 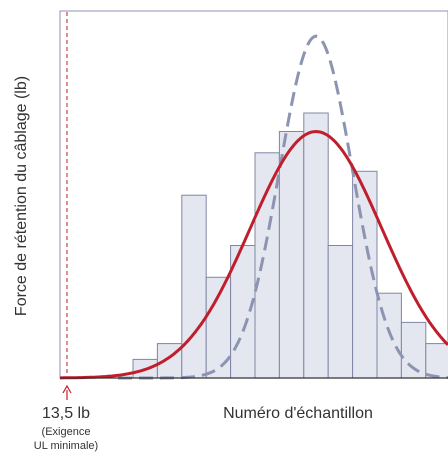 What do you see at coordinates (21, 196) in the screenshot?
I see `y-axis-label: Force de rétention du câblage (lb)` at bounding box center [21, 196].